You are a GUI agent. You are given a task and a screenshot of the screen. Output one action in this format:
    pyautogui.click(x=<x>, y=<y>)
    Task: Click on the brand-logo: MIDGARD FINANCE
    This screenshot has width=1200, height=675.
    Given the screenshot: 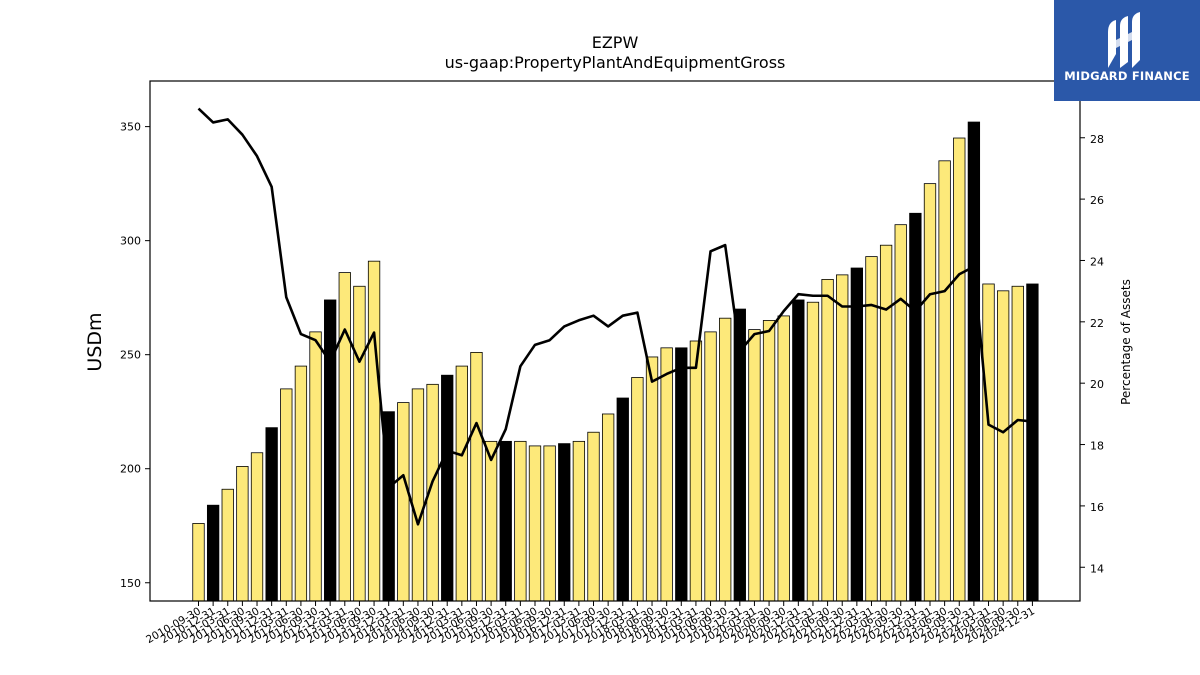 What is the action you would take?
    pyautogui.click(x=1127, y=50)
    